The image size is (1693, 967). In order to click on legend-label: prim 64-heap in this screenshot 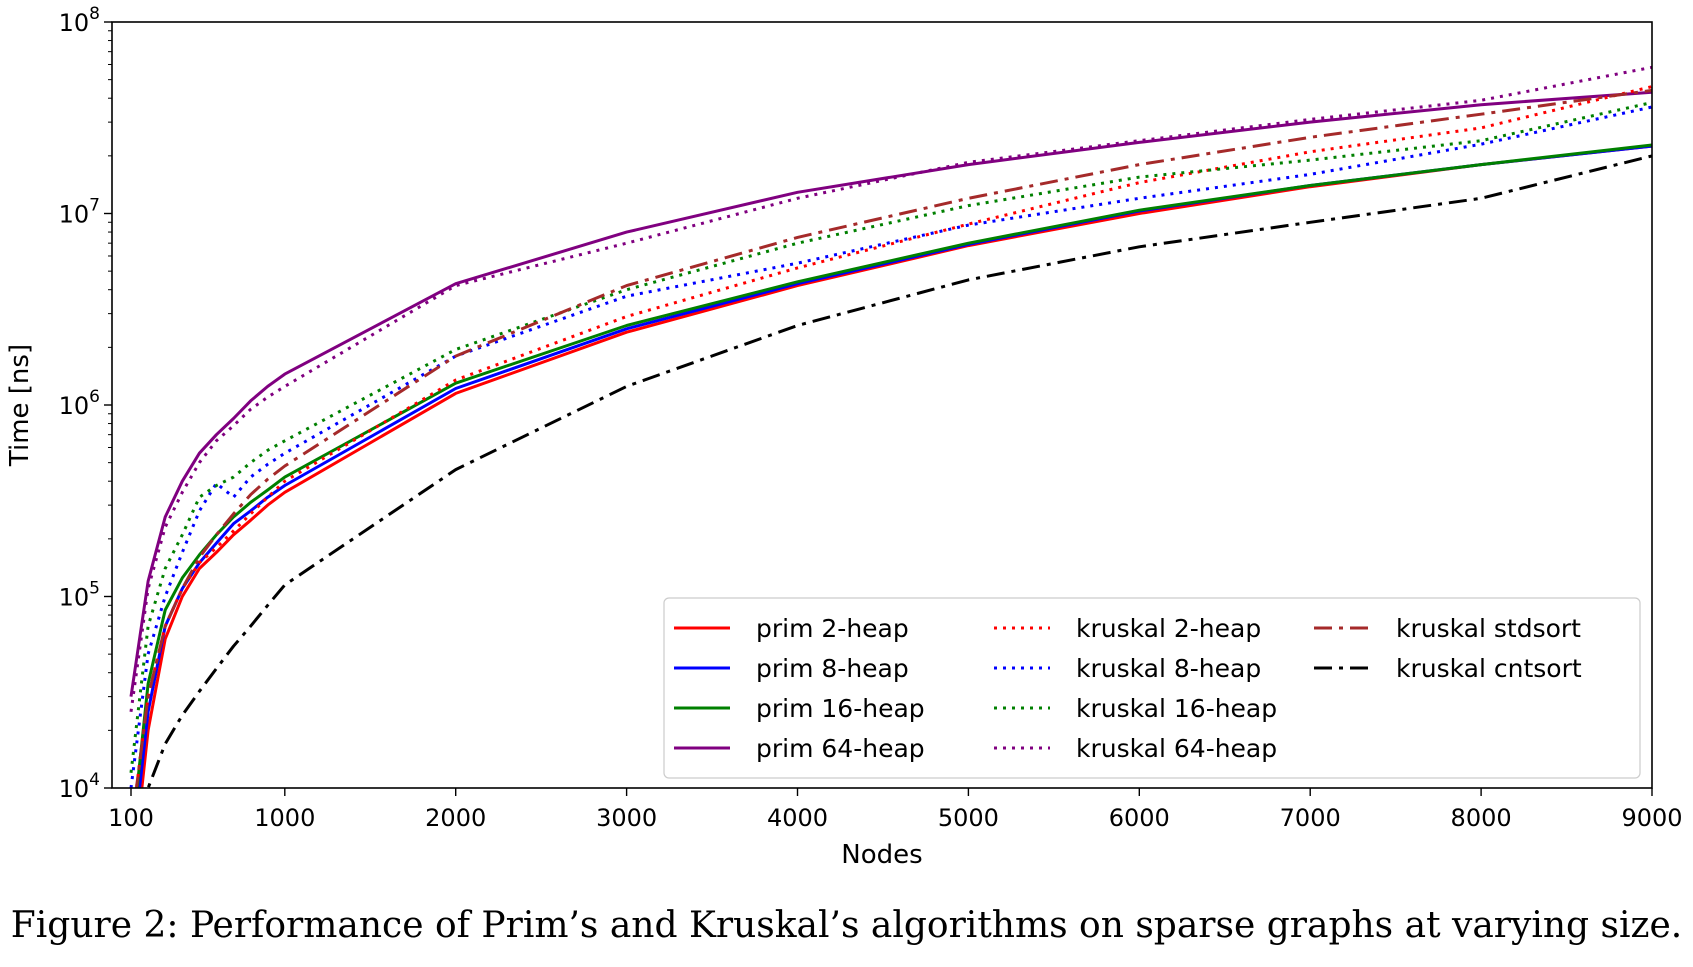, I will do `click(840, 748)`.